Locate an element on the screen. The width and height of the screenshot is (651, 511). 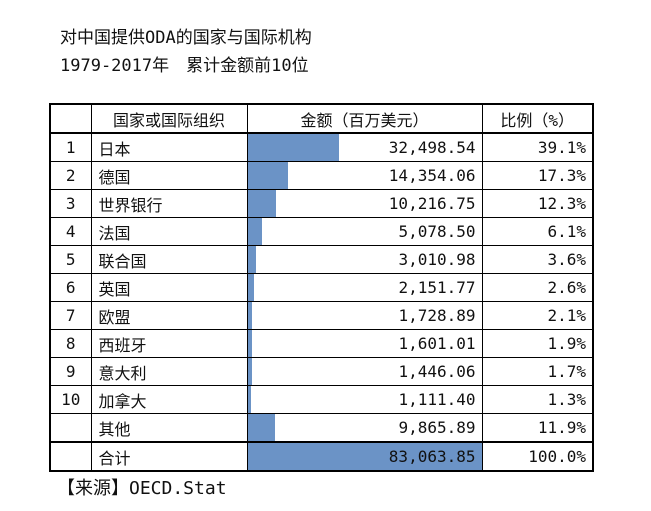
rank-cell: 9 is located at coordinates (70, 371).